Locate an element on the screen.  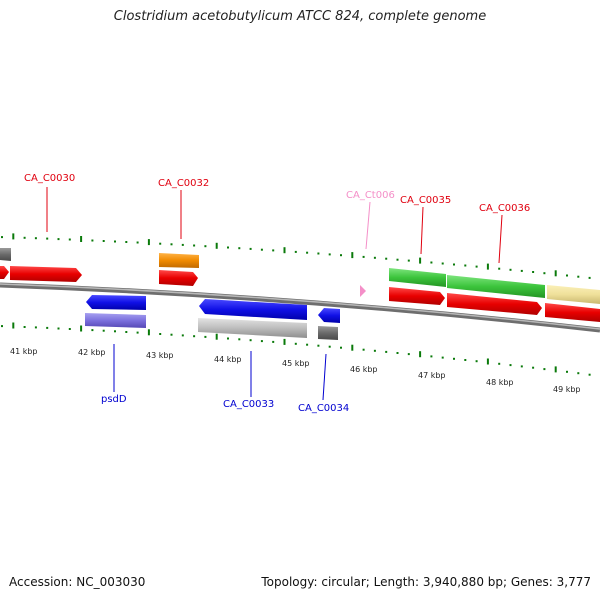
trna-marker is located at coordinates (363, 291).